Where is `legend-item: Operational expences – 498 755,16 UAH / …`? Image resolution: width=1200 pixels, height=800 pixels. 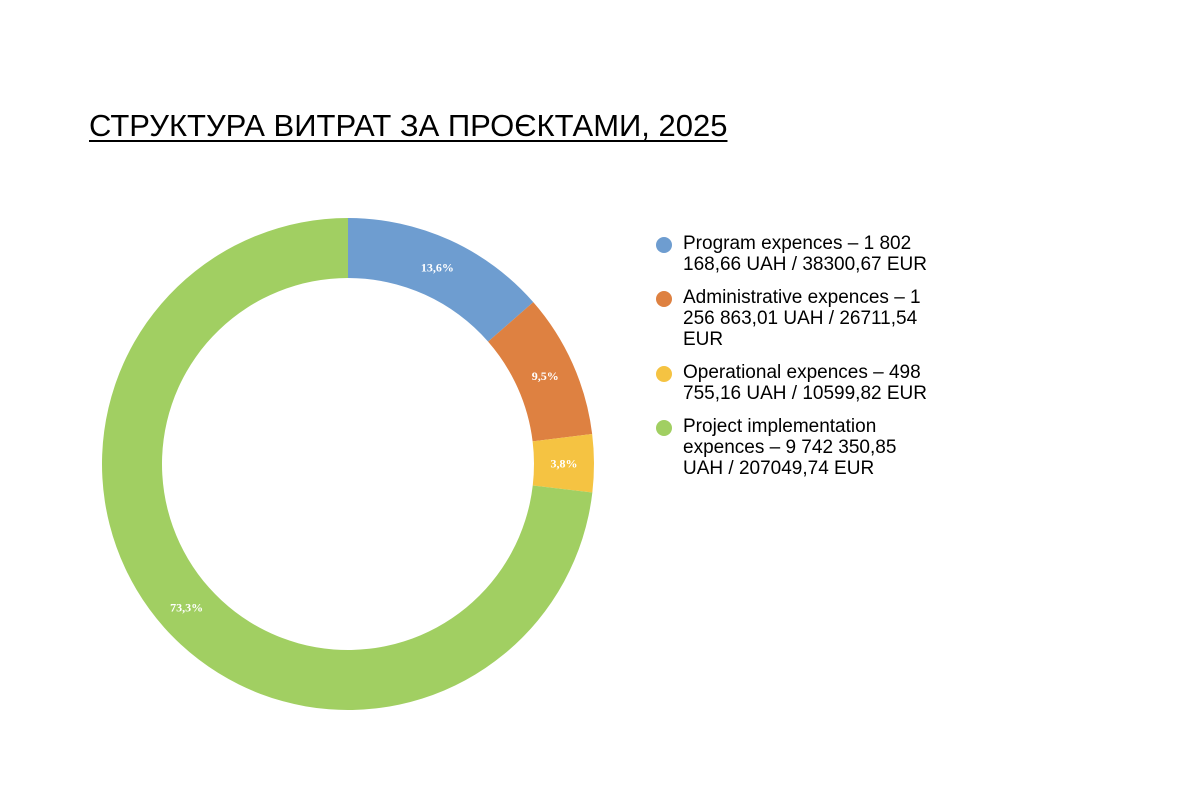 legend-item: Operational expences – 498 755,16 UAH / … is located at coordinates (806, 383).